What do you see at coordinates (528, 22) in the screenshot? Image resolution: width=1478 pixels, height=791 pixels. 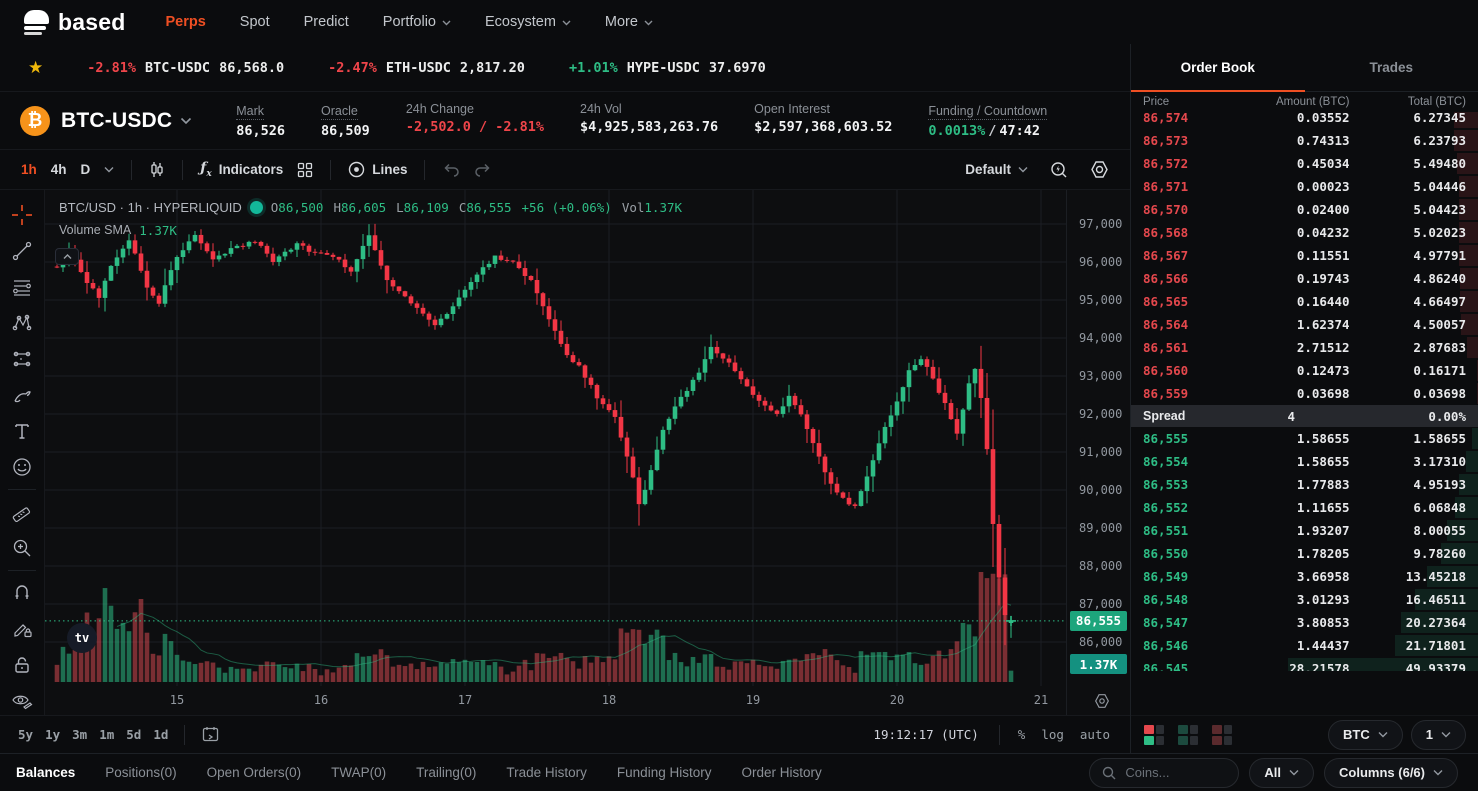 I see `nav-item: Ecosystem` at bounding box center [528, 22].